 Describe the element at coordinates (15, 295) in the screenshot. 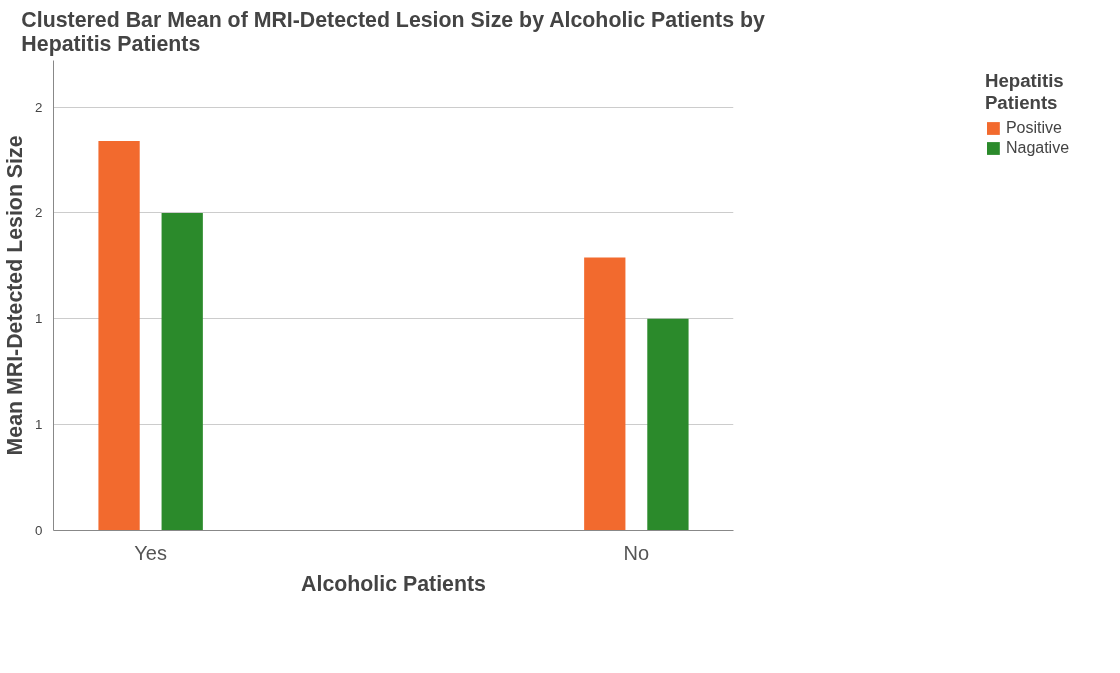

I see `y-axis-title: Mean MRI-Detected Lesion Size` at that location.